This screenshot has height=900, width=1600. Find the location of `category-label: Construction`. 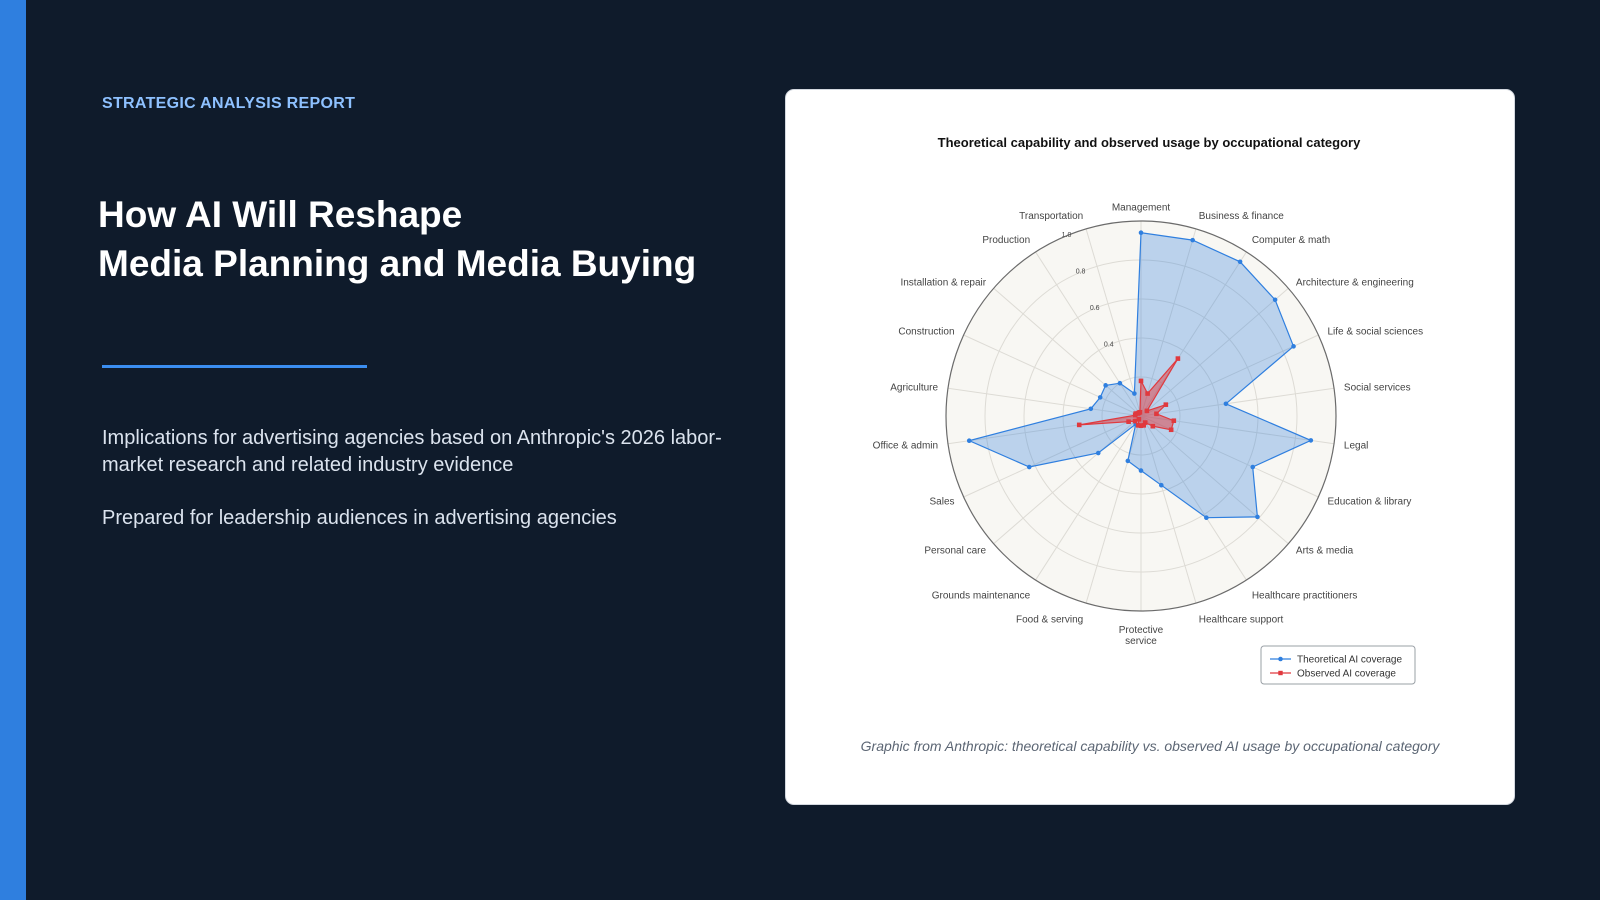

category-label: Construction is located at coordinates (926, 331).